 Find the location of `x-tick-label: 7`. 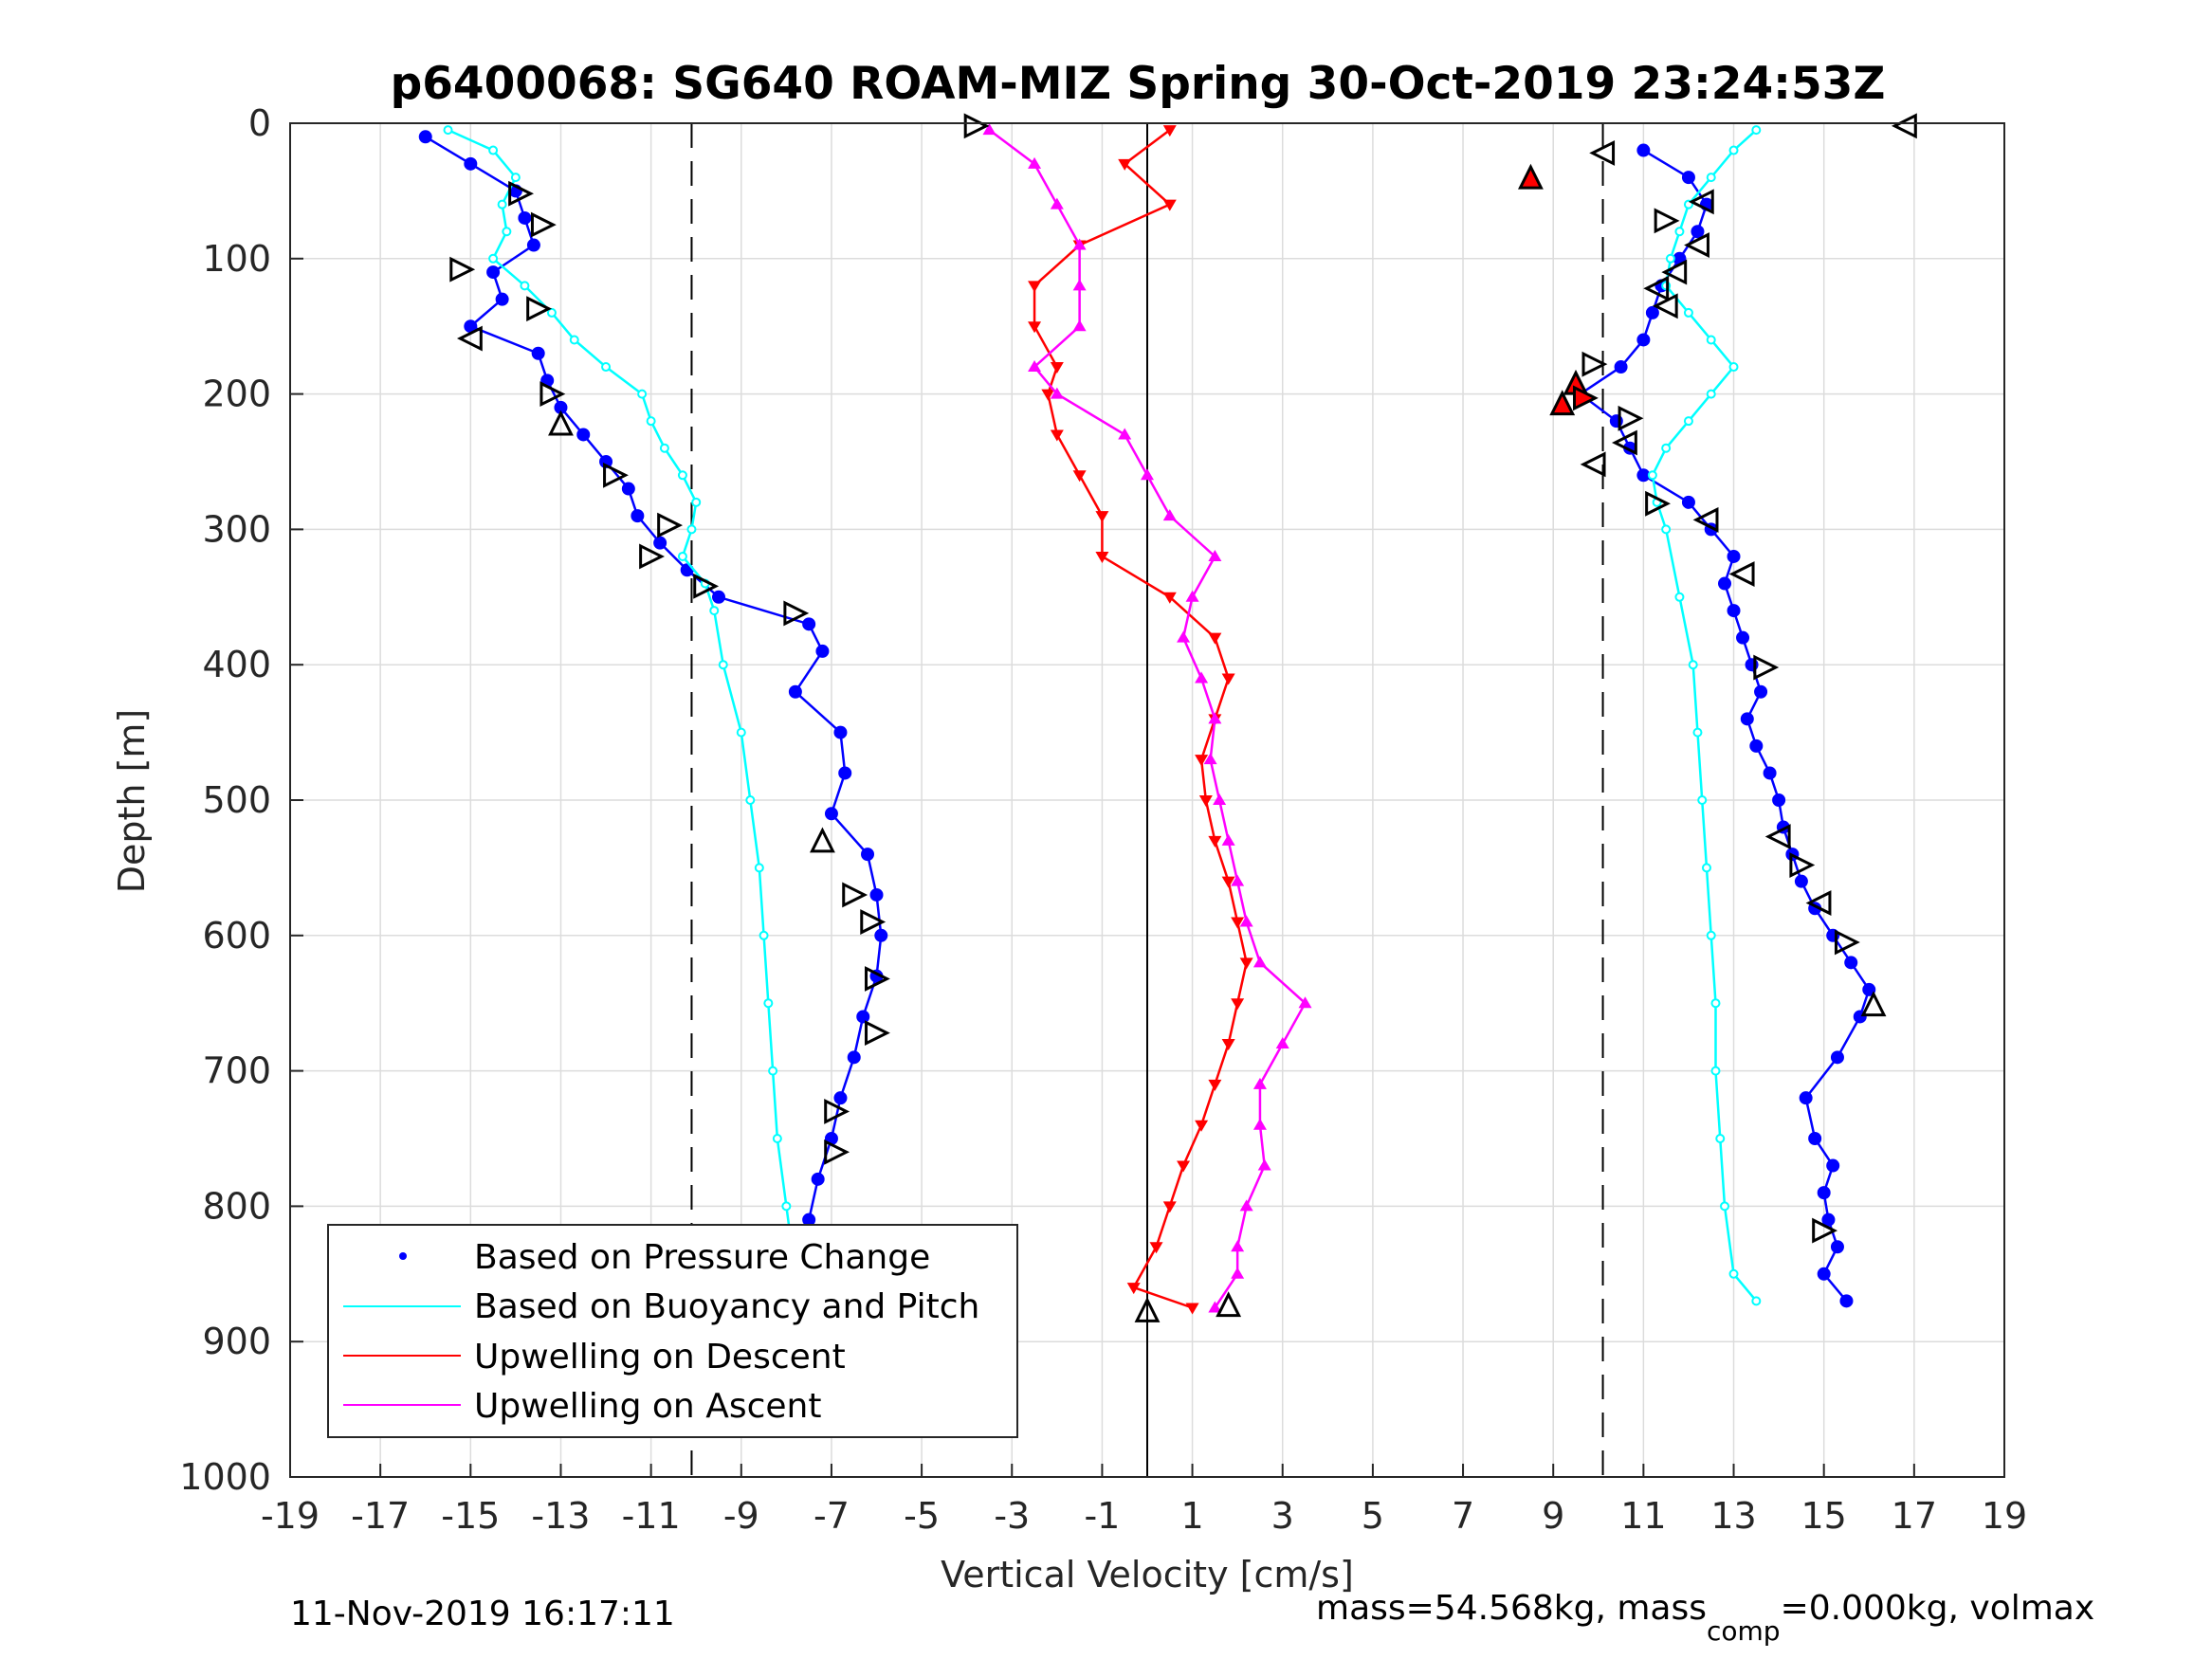

x-tick-label: 7 is located at coordinates (1463, 1516).